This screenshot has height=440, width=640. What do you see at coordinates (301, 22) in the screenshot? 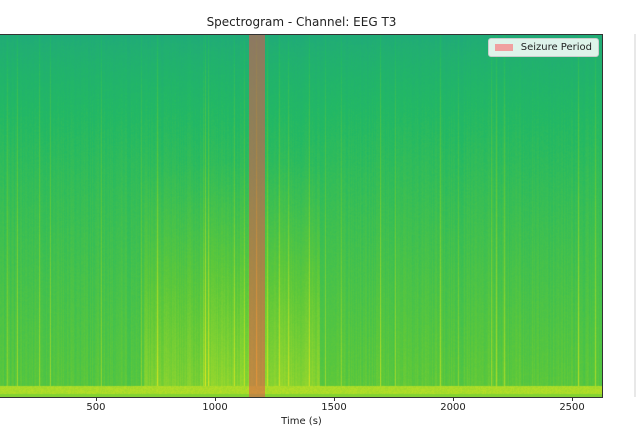
I see `chart-title: Spectrogram - Channel: EEG T3` at bounding box center [301, 22].